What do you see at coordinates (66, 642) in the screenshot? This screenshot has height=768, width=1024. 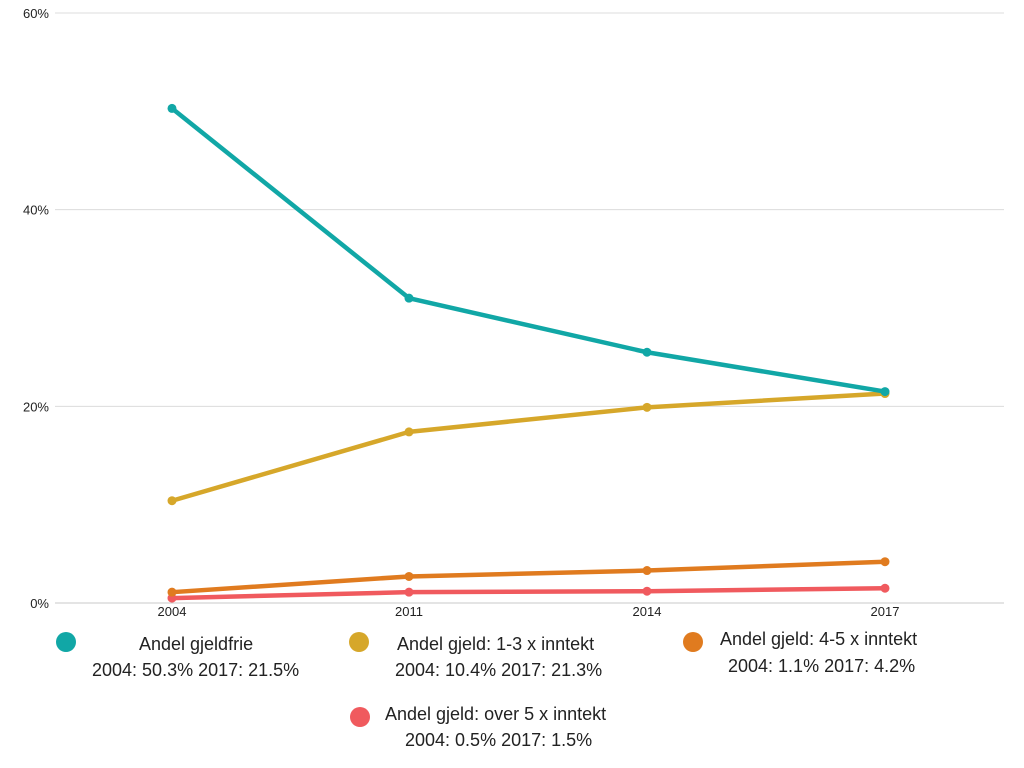 I see `legend-dot-gjeldfrie` at bounding box center [66, 642].